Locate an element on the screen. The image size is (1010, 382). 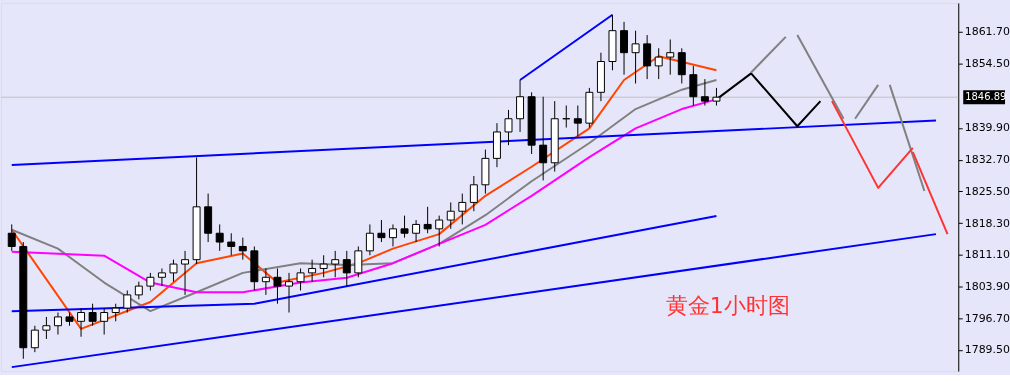
y-tick-label: 1818.30 is located at coordinates (987, 223).